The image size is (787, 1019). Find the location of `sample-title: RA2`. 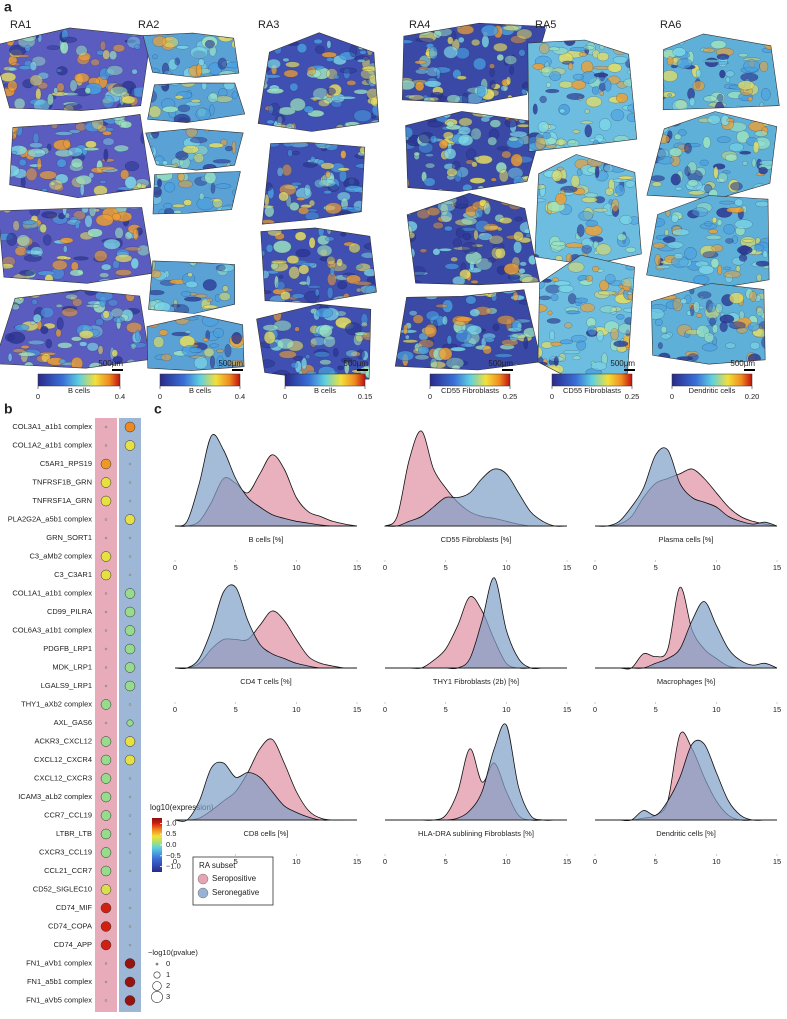

sample-title: RA2 is located at coordinates (148, 25).